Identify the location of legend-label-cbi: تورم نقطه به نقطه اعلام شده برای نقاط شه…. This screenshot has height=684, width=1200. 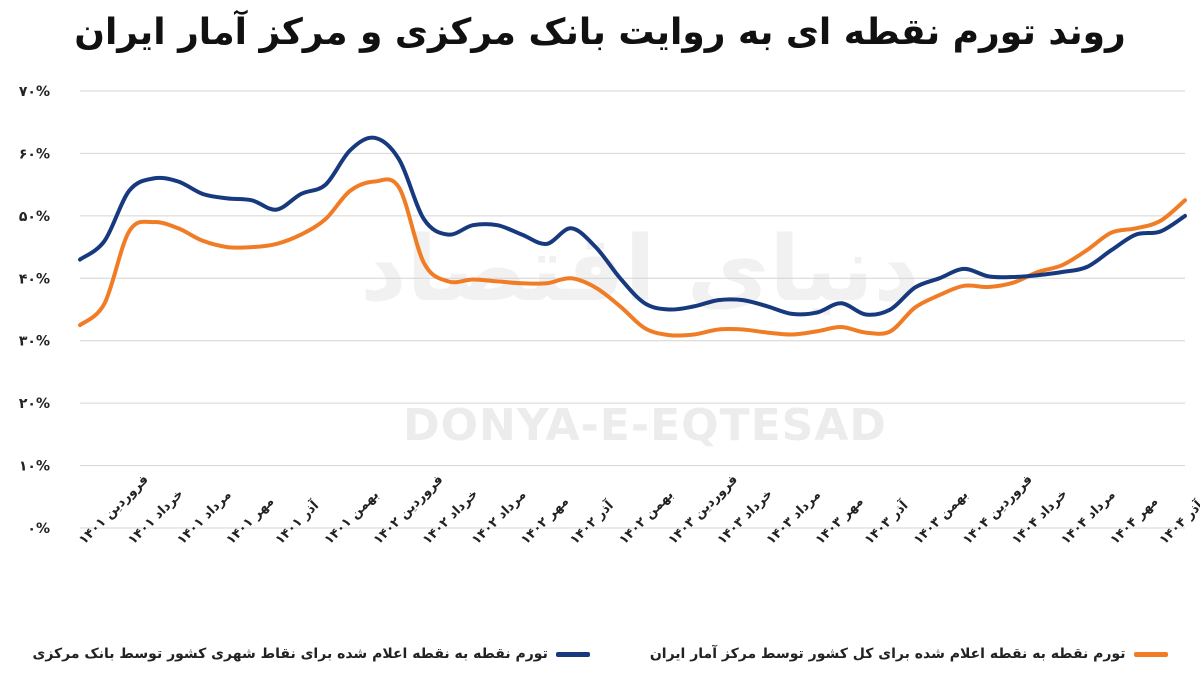
(290, 654).